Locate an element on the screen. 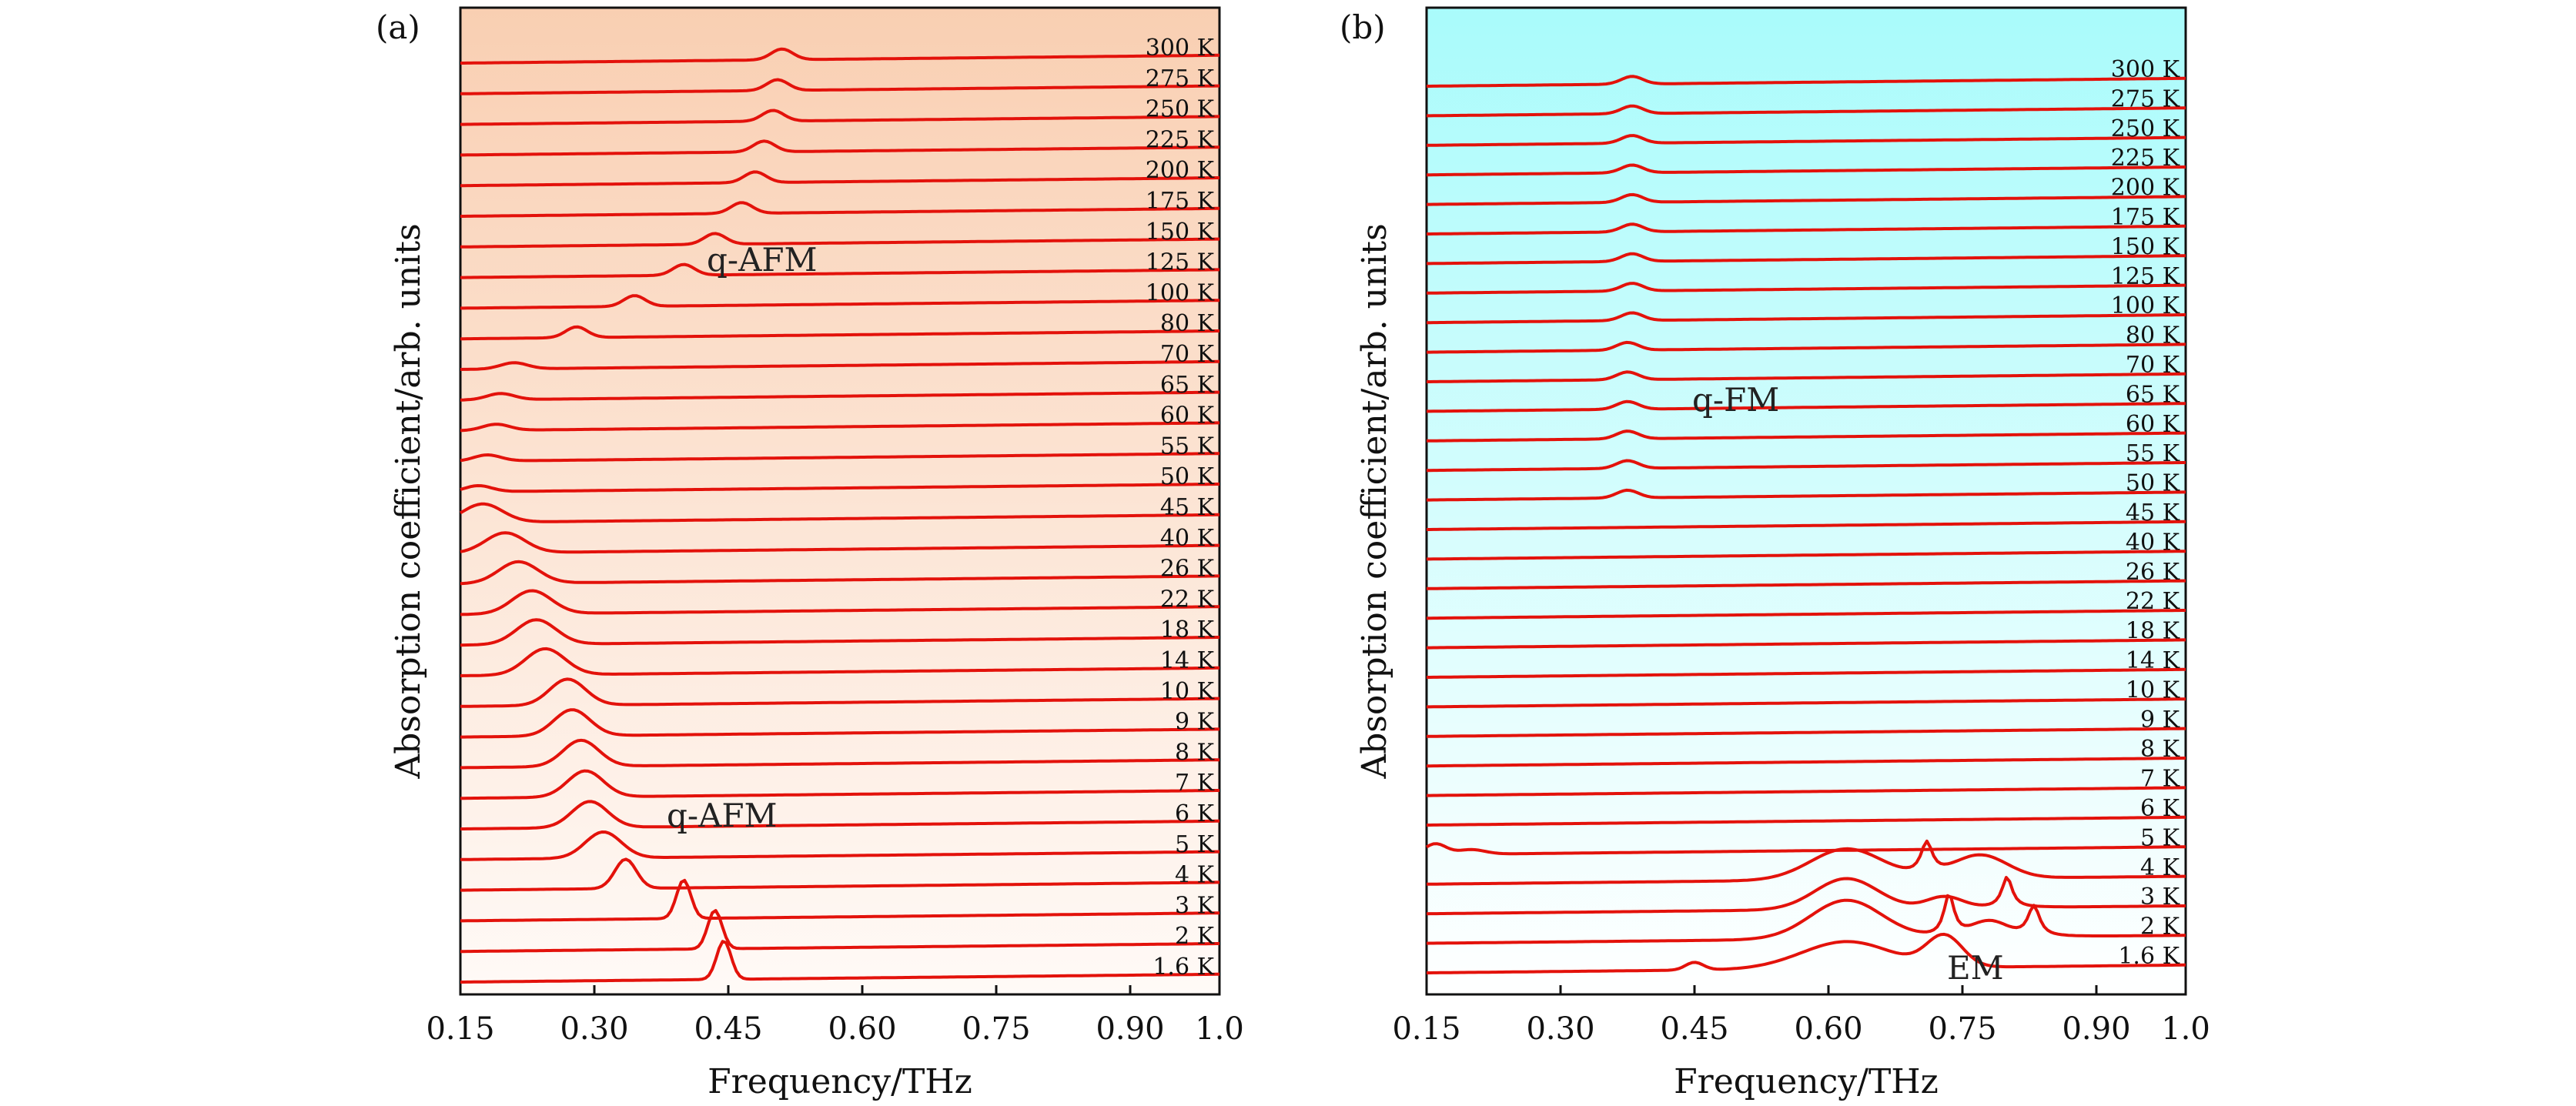 Image resolution: width=2576 pixels, height=1106 pixels. series-label-1-6-k: 1.6 K is located at coordinates (1184, 968).